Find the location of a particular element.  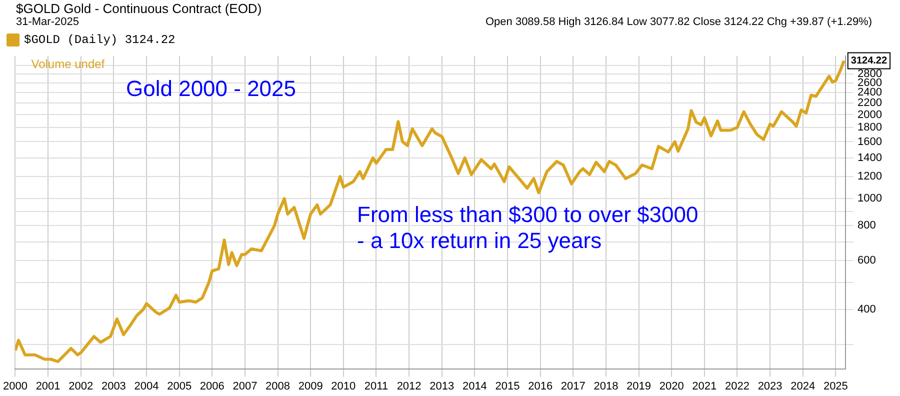

y-tick-label: 1600 is located at coordinates (870, 142).